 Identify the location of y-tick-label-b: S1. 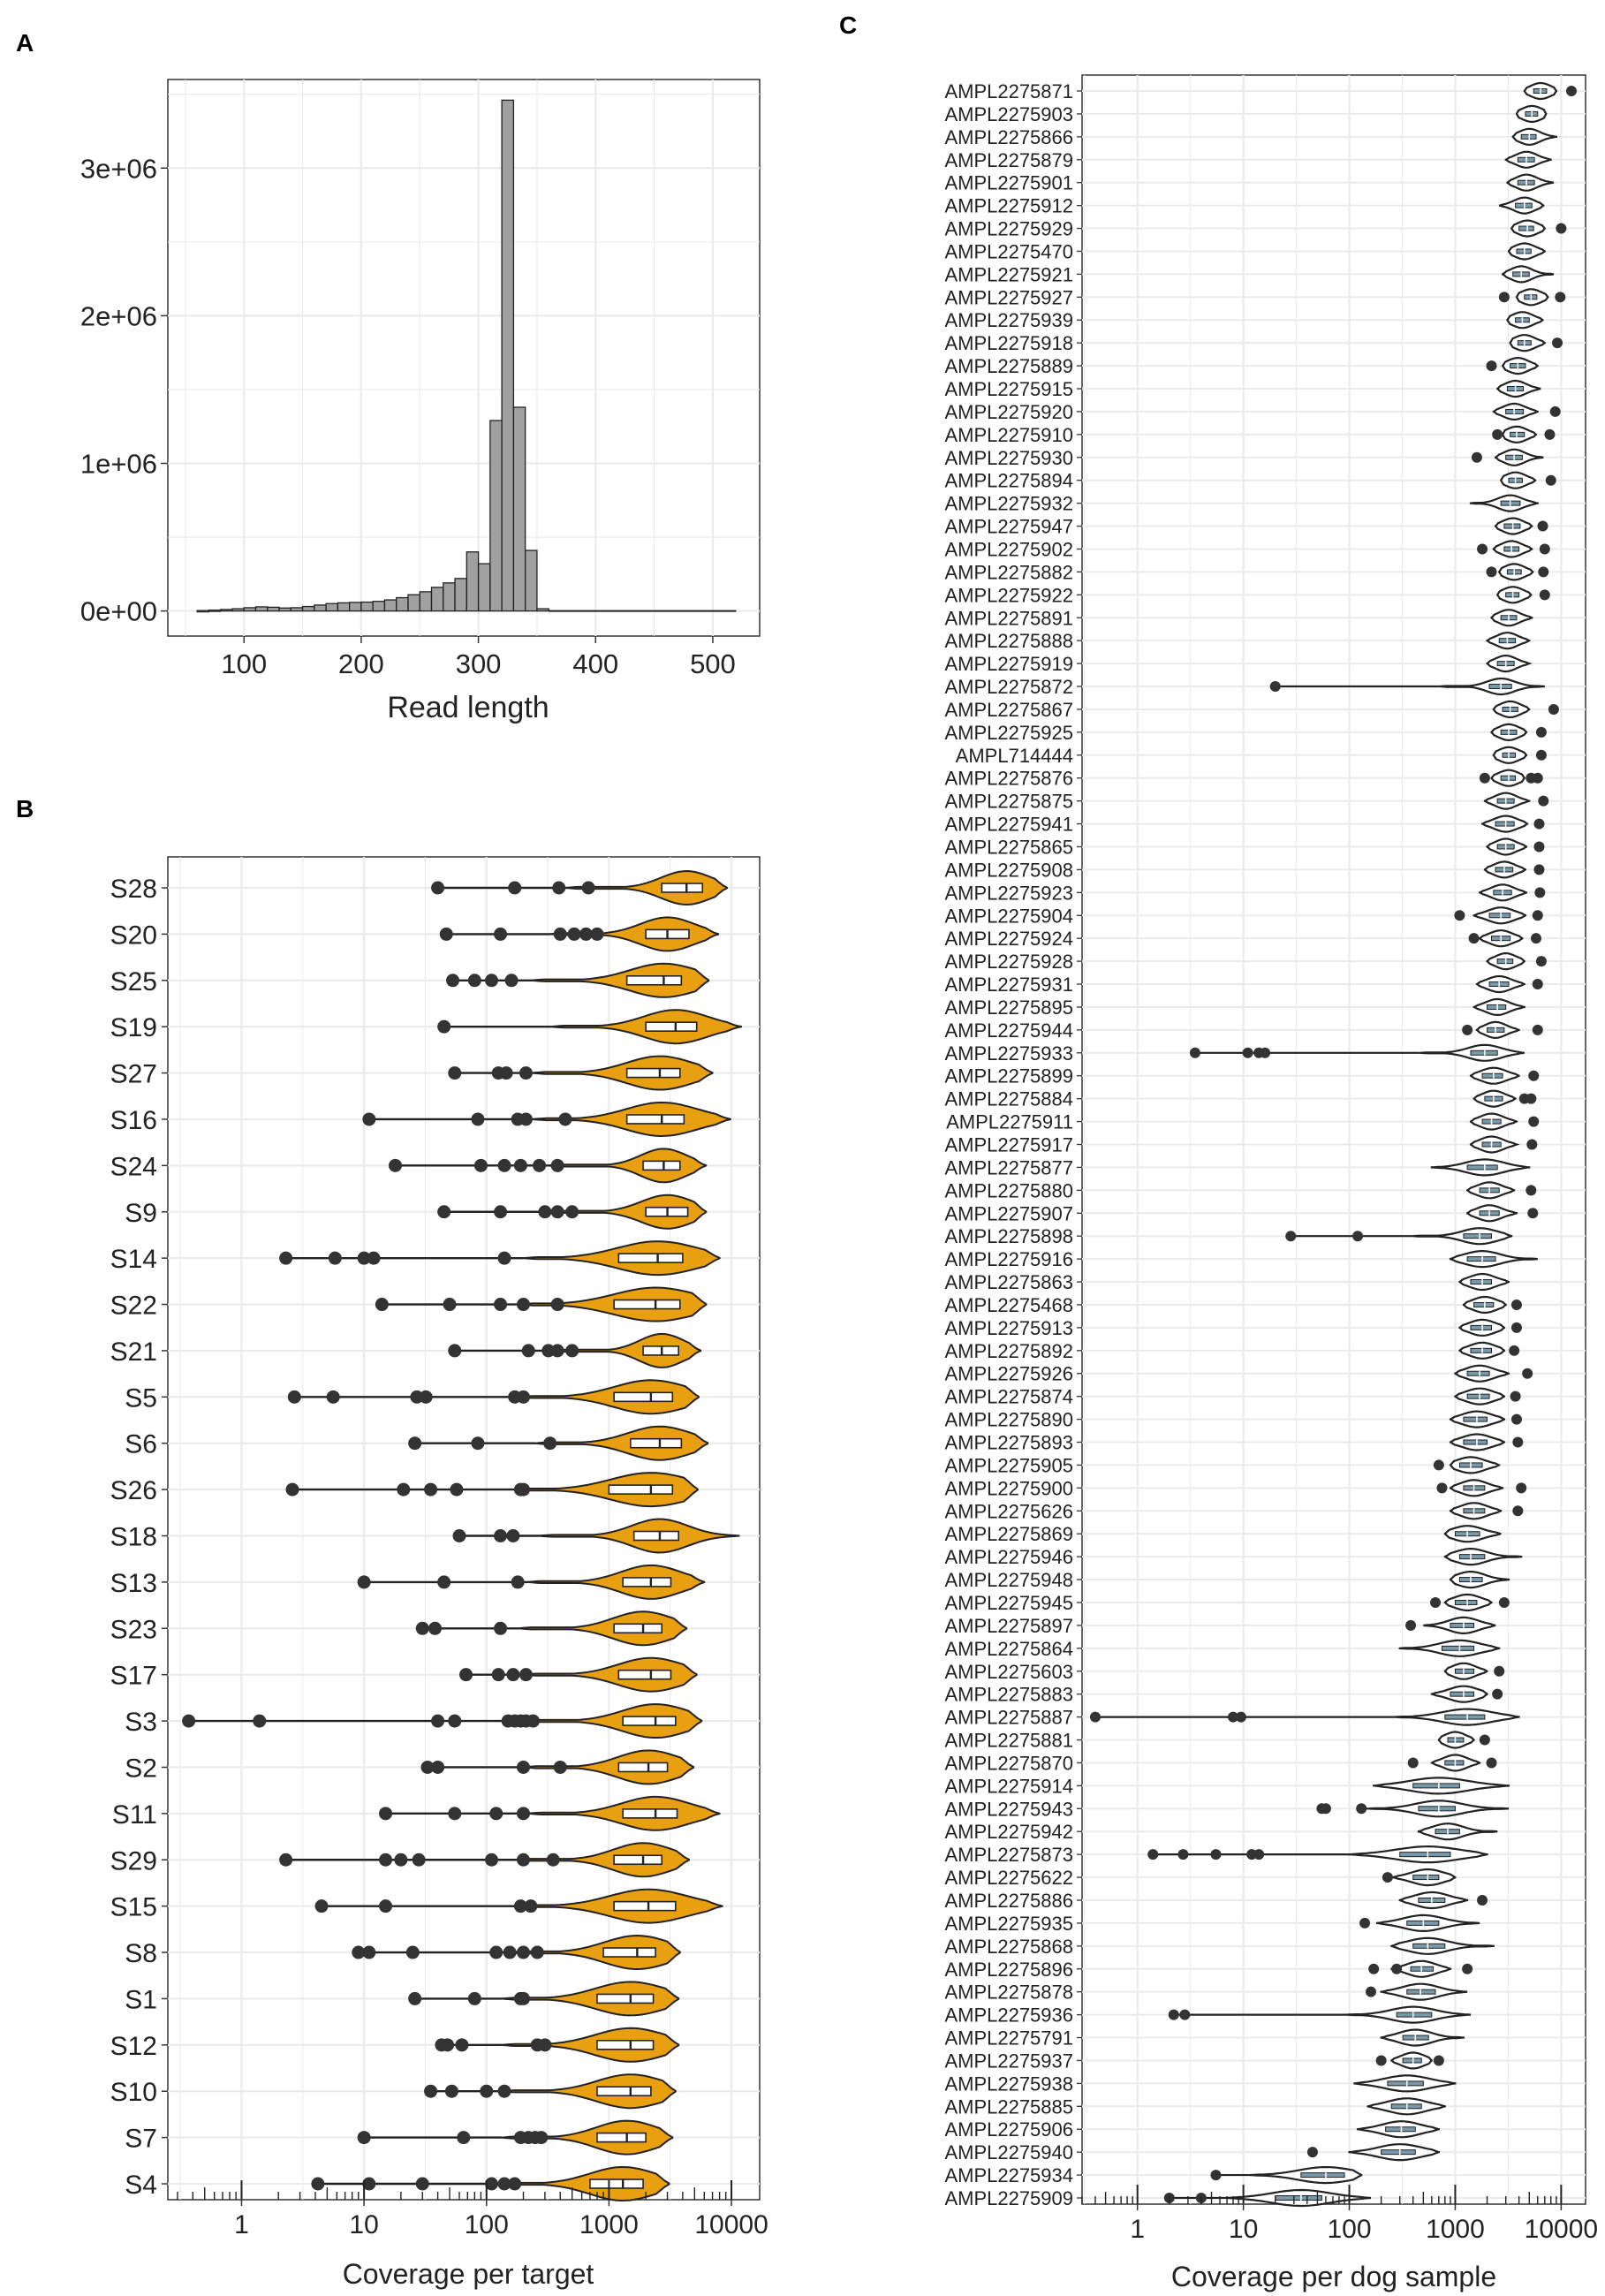
(141, 1999).